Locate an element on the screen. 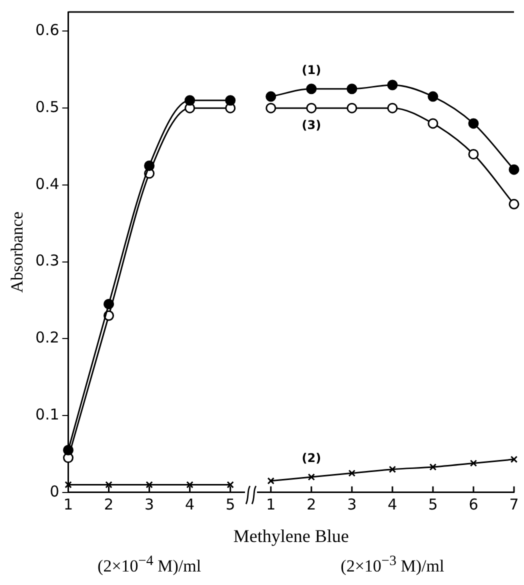 This screenshot has height=585, width=524. y-tick-label: 0.3 is located at coordinates (47, 261).